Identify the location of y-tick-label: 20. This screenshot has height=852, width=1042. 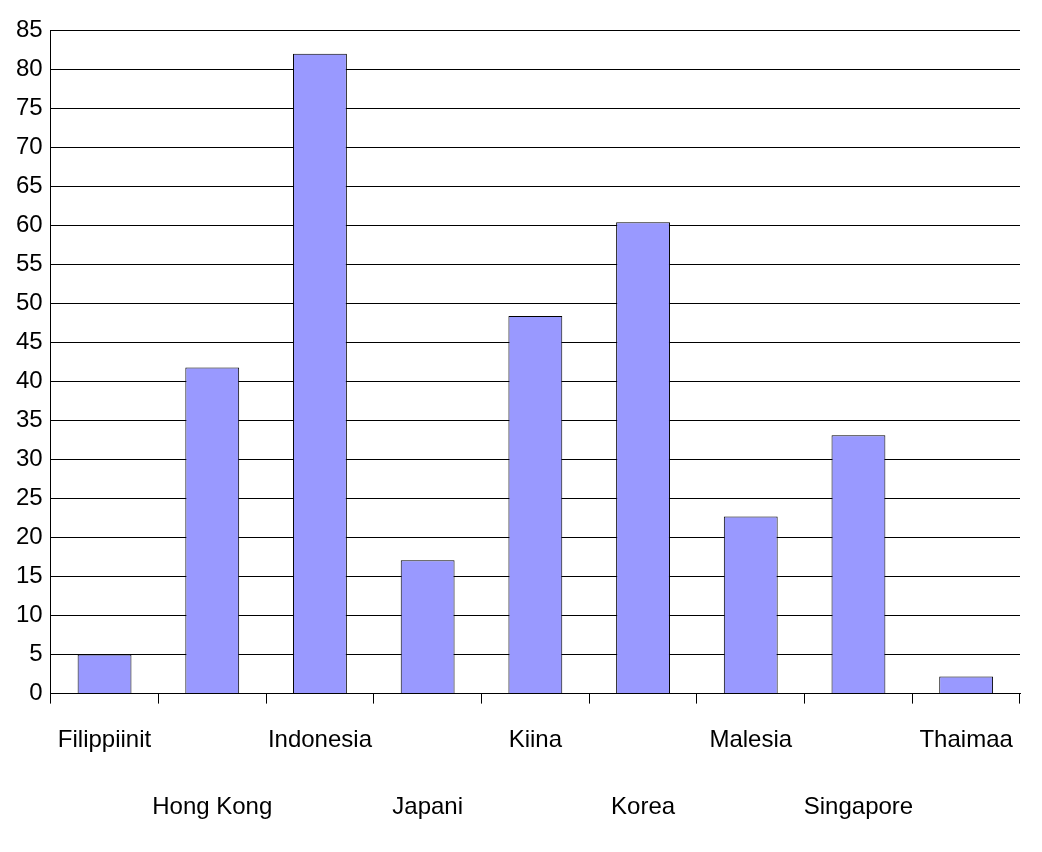
(29, 536).